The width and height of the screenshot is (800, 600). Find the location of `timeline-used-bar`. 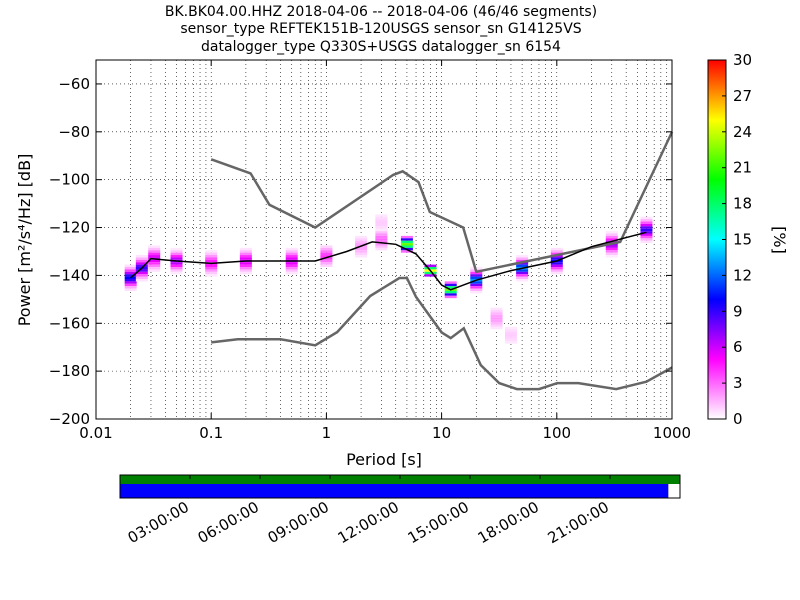

timeline-used-bar is located at coordinates (394, 491).